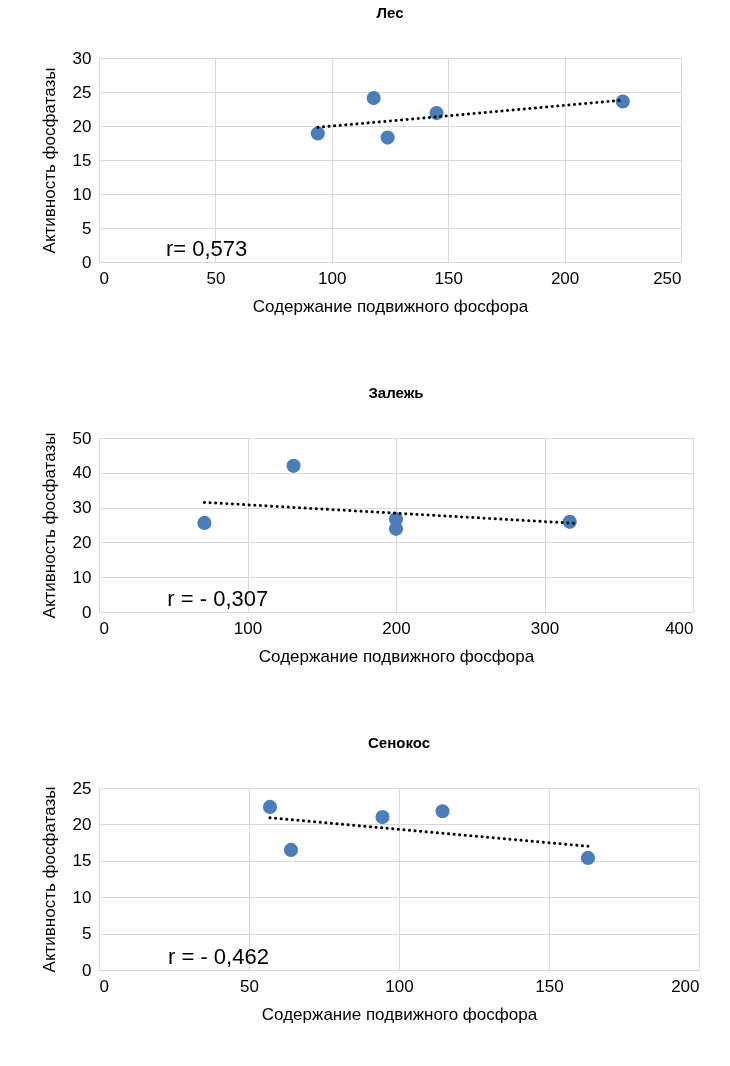 The height and width of the screenshot is (1066, 730). I want to click on x-tick-label: 400, so click(679, 628).